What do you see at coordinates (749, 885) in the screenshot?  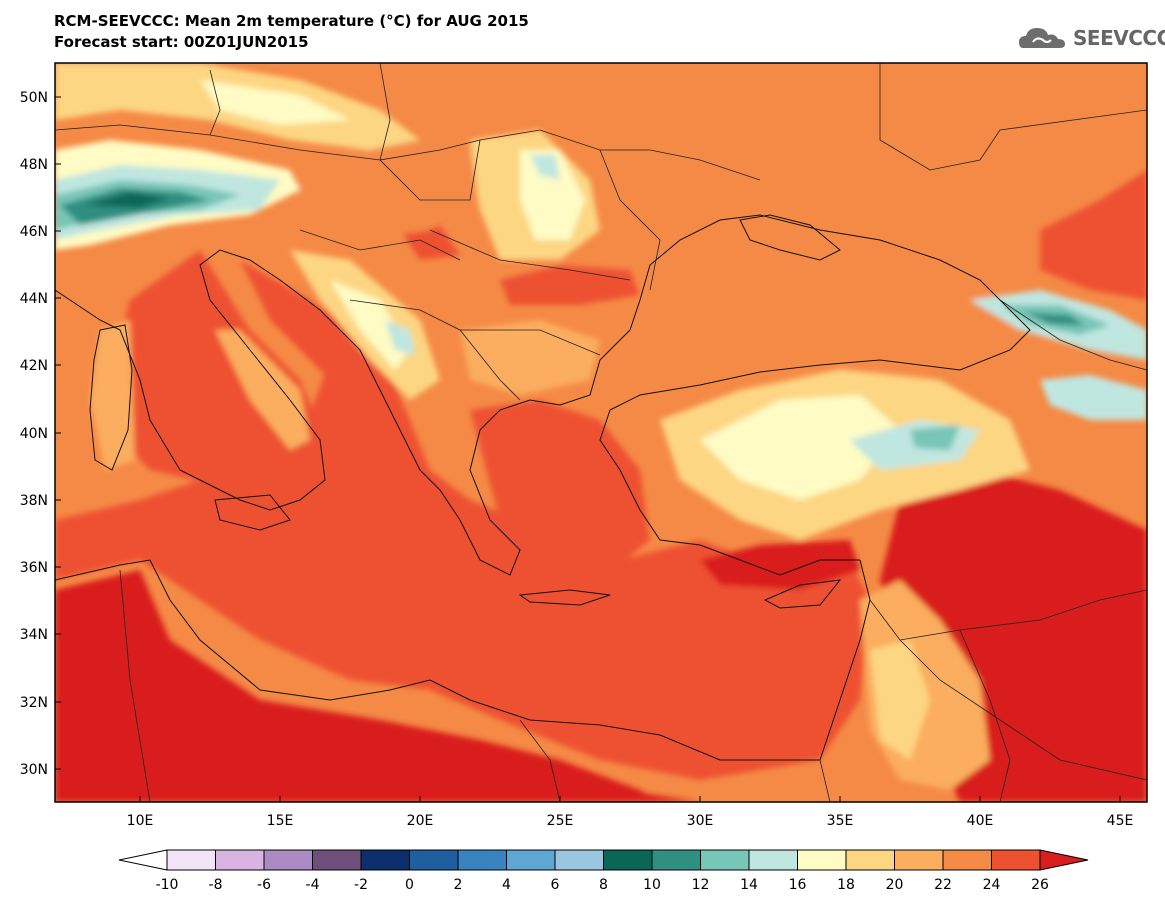 I see `colorbar-label: 14` at bounding box center [749, 885].